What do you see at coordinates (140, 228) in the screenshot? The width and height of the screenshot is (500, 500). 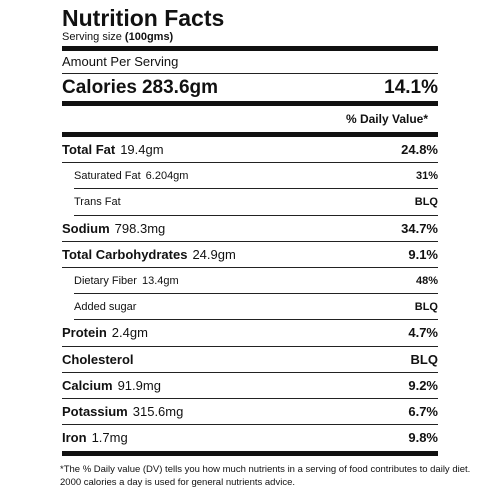 I see `nutrient-amount: 798.3mg` at bounding box center [140, 228].